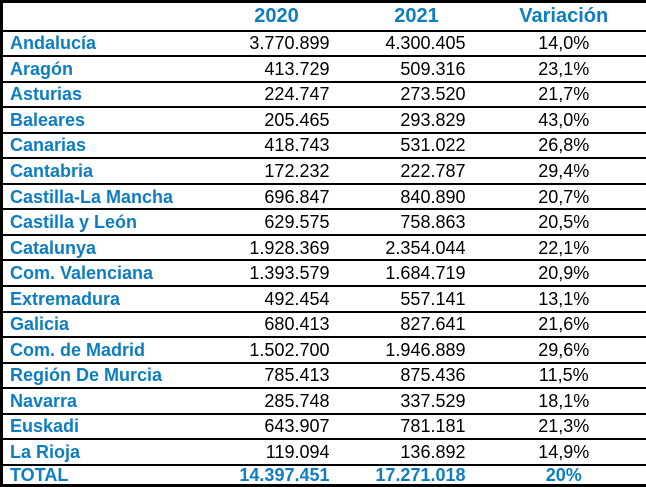 The height and width of the screenshot is (487, 646). Describe the element at coordinates (276, 324) in the screenshot. I see `value-2020: 680.413` at that location.